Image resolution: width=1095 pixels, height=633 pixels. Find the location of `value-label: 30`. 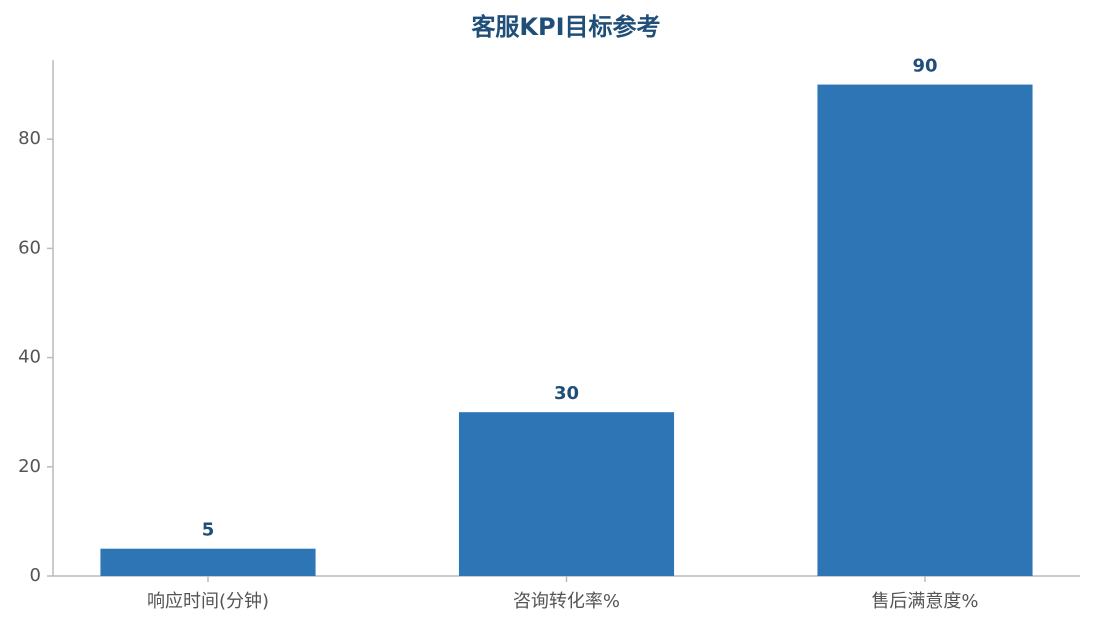

value-label: 30 is located at coordinates (566, 393).